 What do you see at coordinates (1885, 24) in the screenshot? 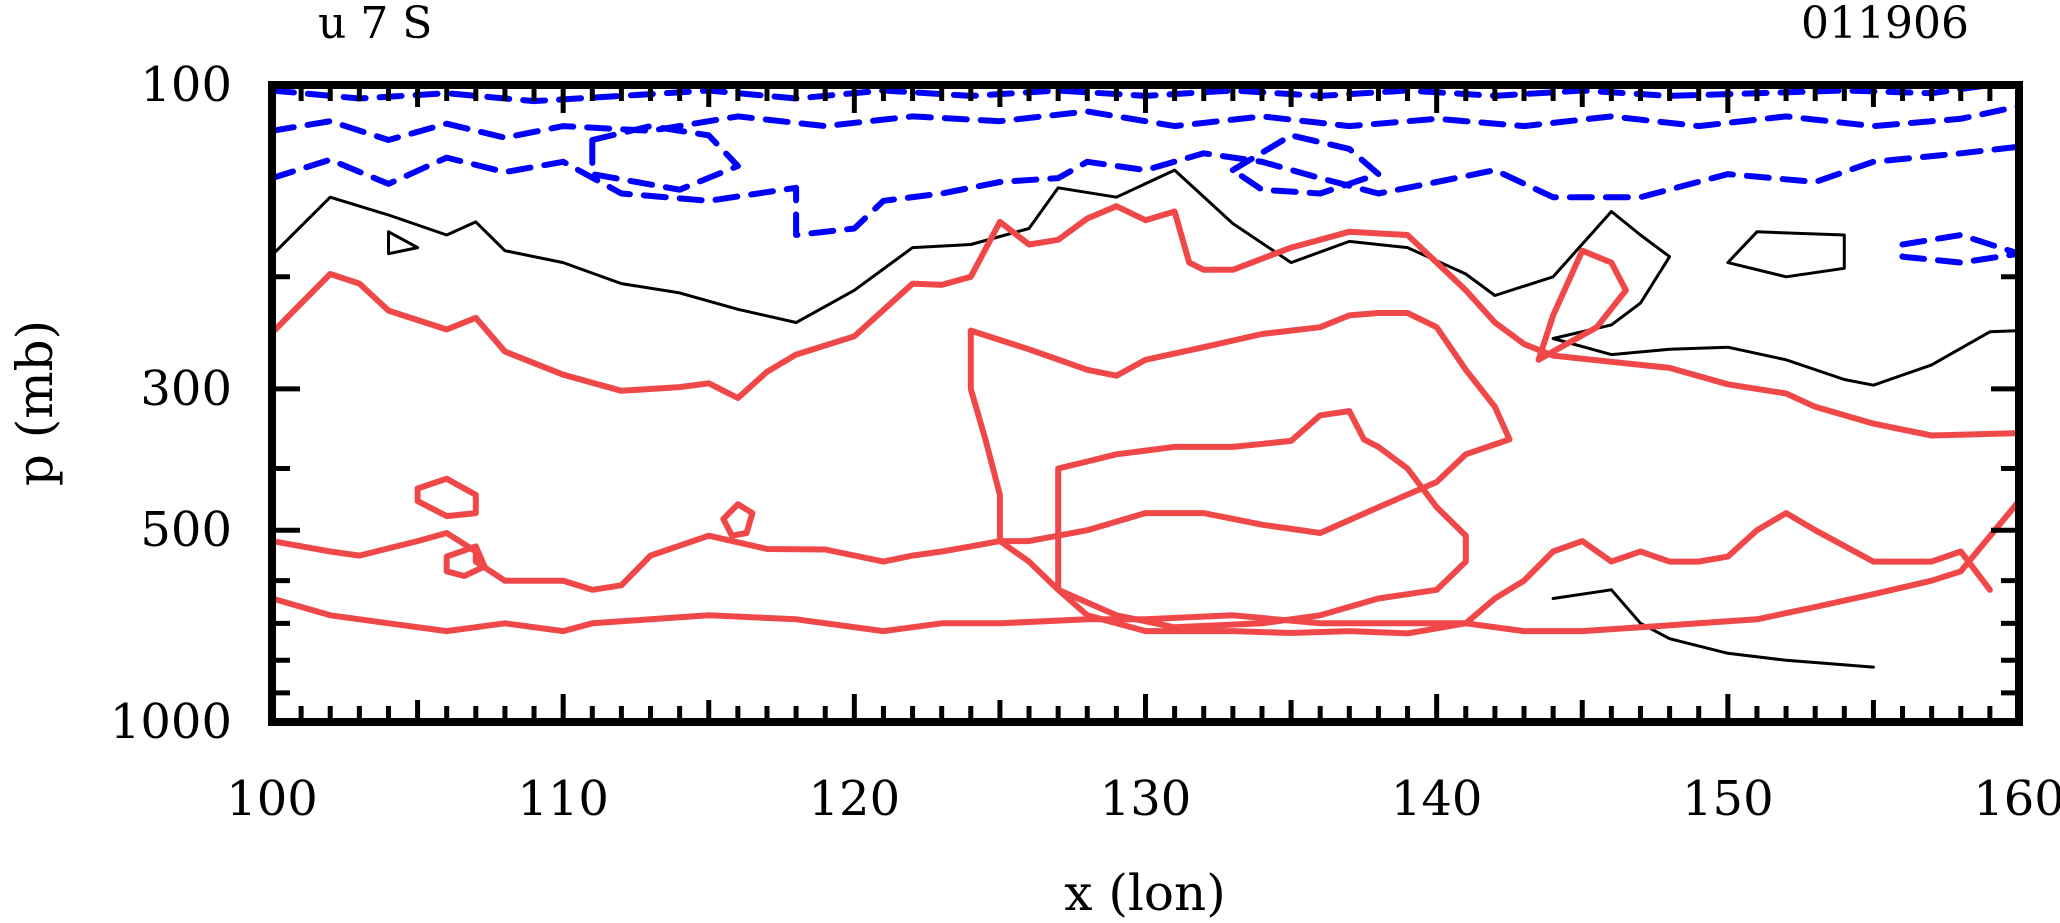
I see `title-right: 011906` at bounding box center [1885, 24].